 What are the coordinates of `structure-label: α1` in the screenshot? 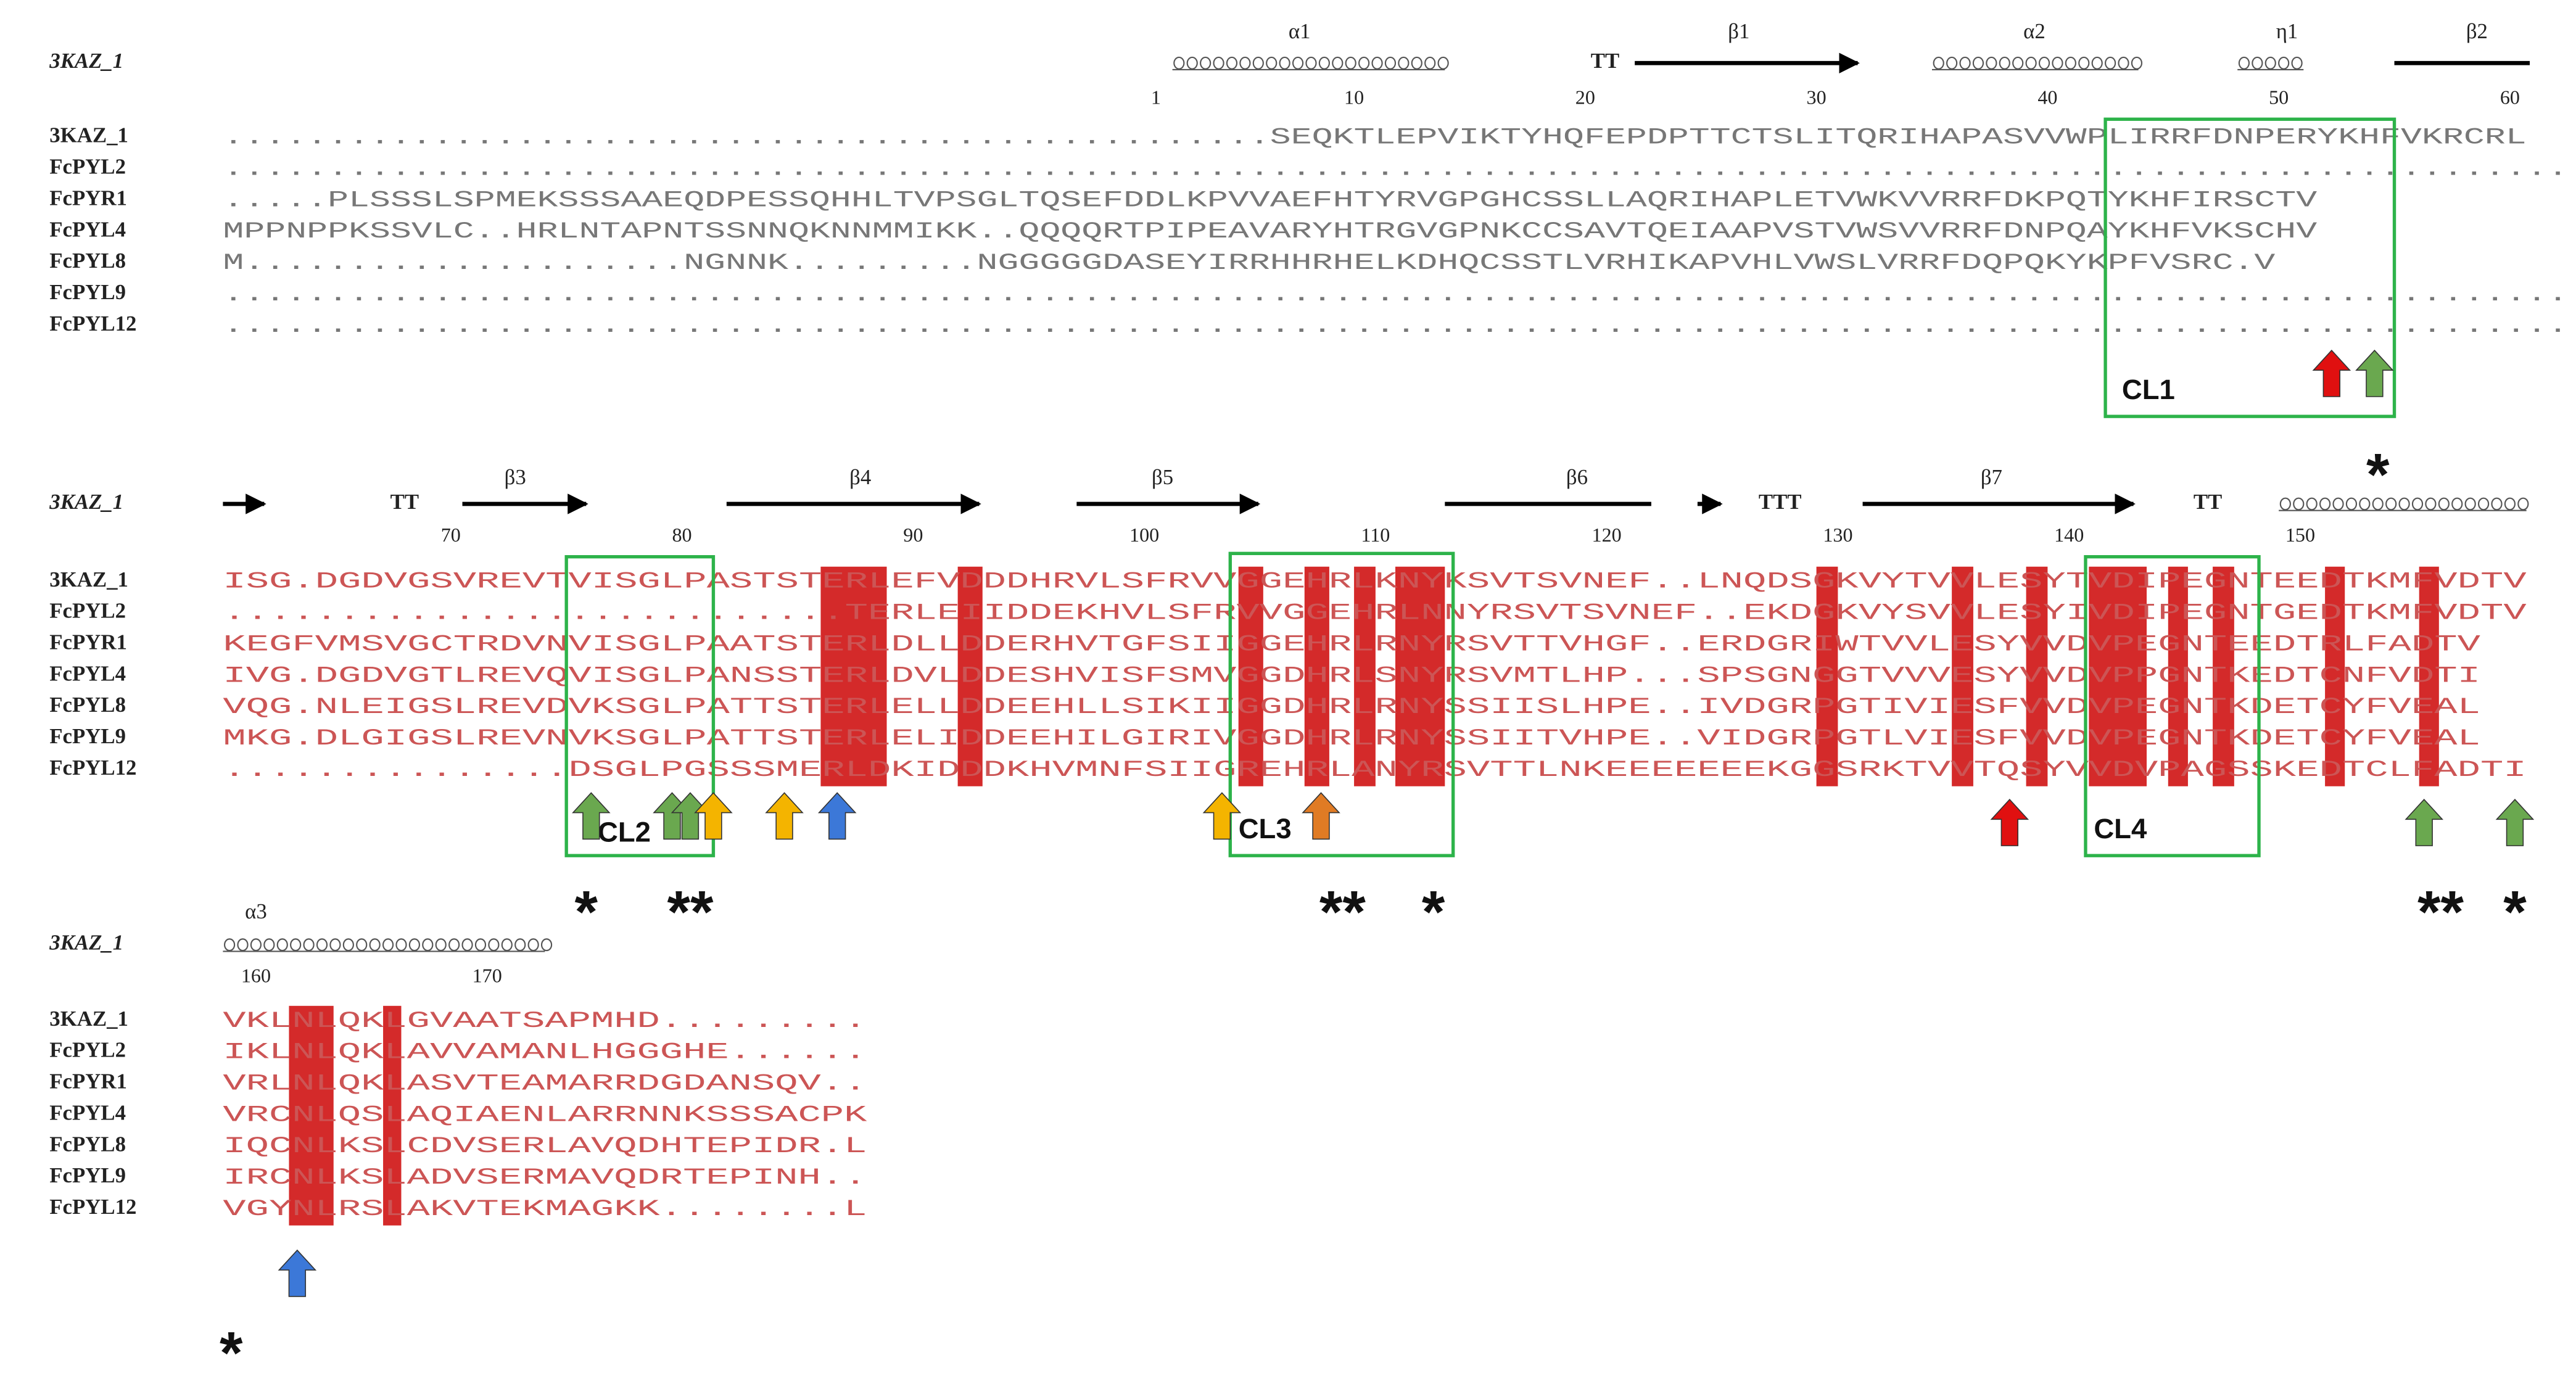 It's located at (1300, 31).